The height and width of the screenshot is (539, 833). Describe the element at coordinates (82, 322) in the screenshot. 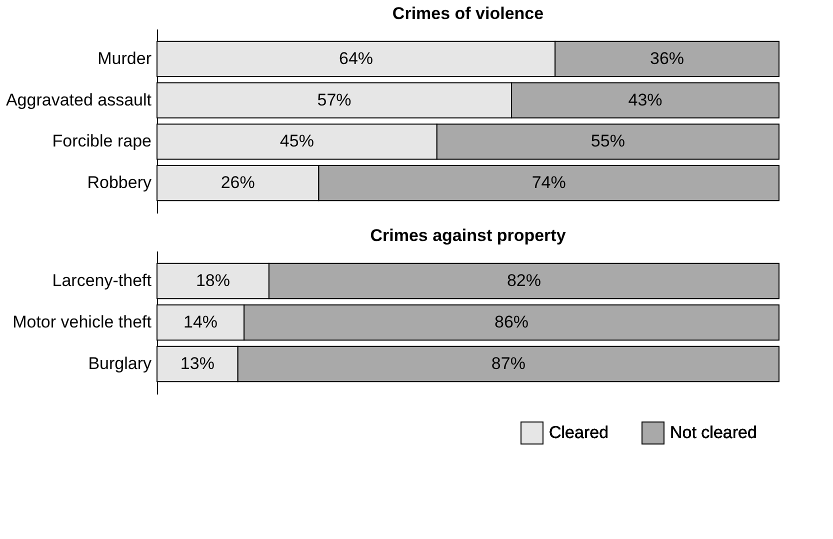

I see `y-tick-label: Motor vehicle theft` at that location.